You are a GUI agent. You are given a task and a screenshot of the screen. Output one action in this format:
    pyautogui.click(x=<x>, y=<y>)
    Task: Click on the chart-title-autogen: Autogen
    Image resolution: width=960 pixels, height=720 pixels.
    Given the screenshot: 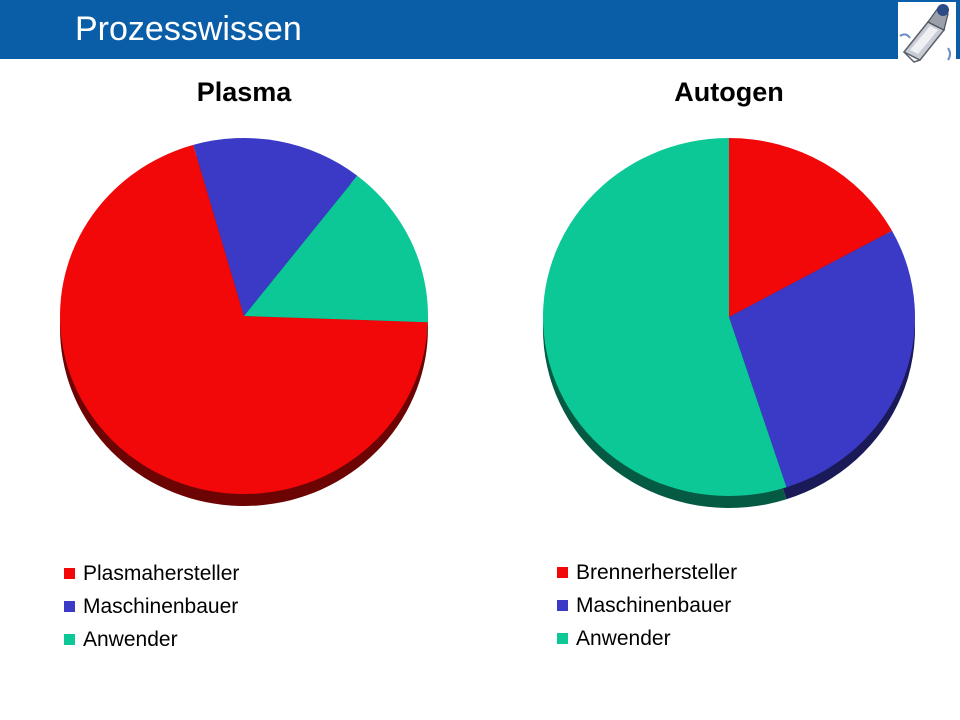 What is the action you would take?
    pyautogui.click(x=729, y=92)
    